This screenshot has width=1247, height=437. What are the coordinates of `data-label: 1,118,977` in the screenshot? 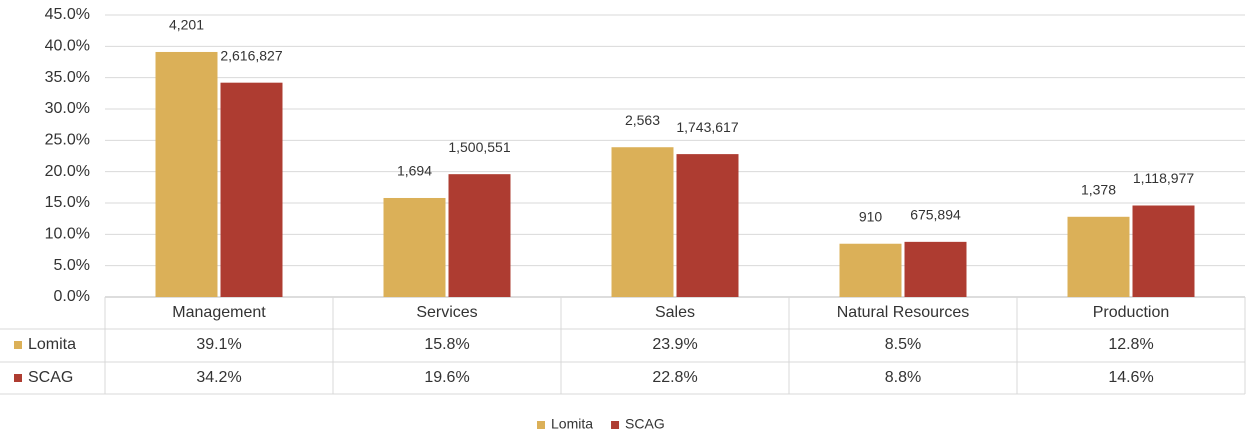 It's located at (1163, 178).